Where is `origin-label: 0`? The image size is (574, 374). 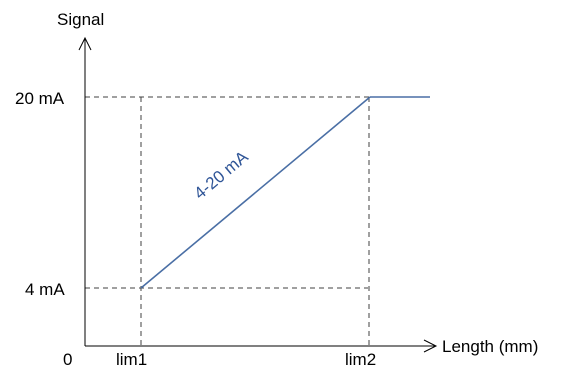 origin-label: 0 is located at coordinates (67, 359).